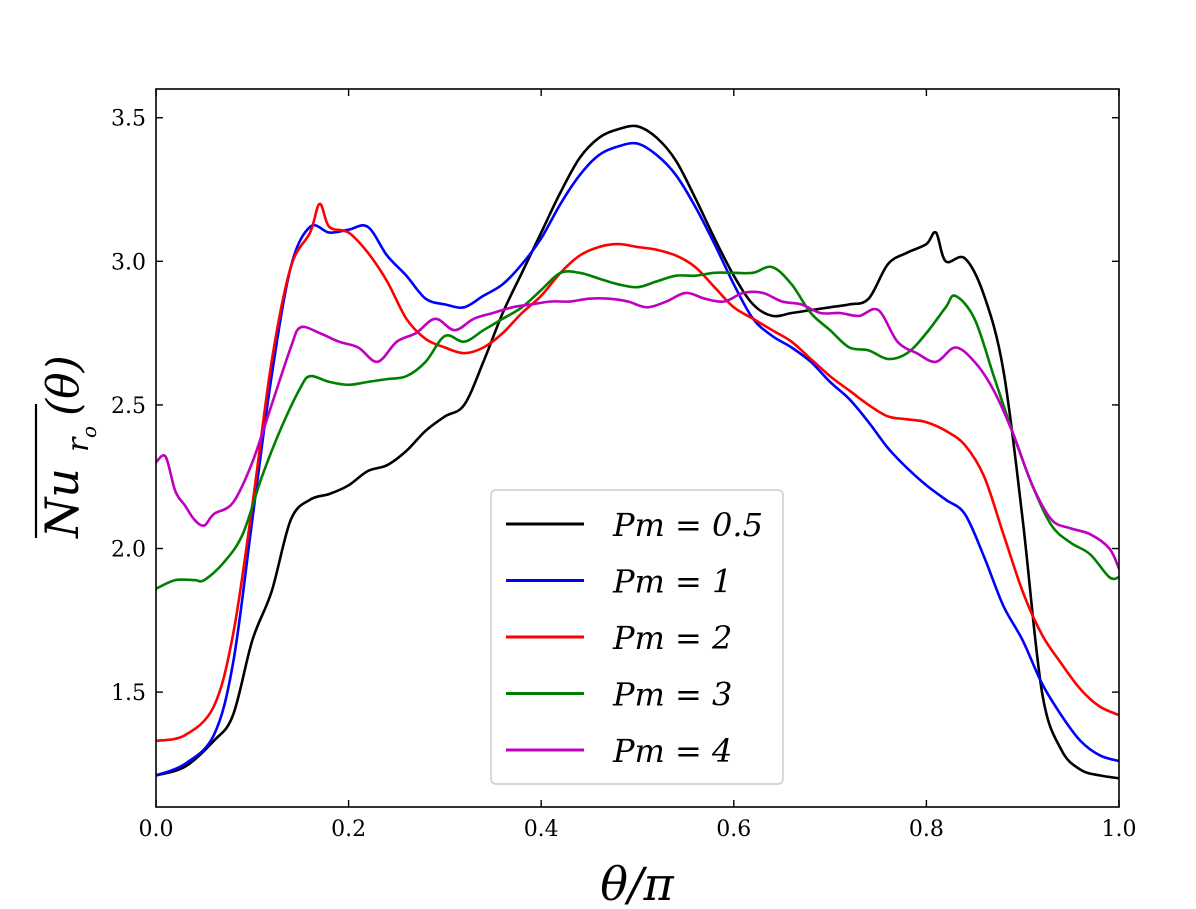 The width and height of the screenshot is (1196, 909). What do you see at coordinates (541, 829) in the screenshot?
I see `x-tick-label: 0.4` at bounding box center [541, 829].